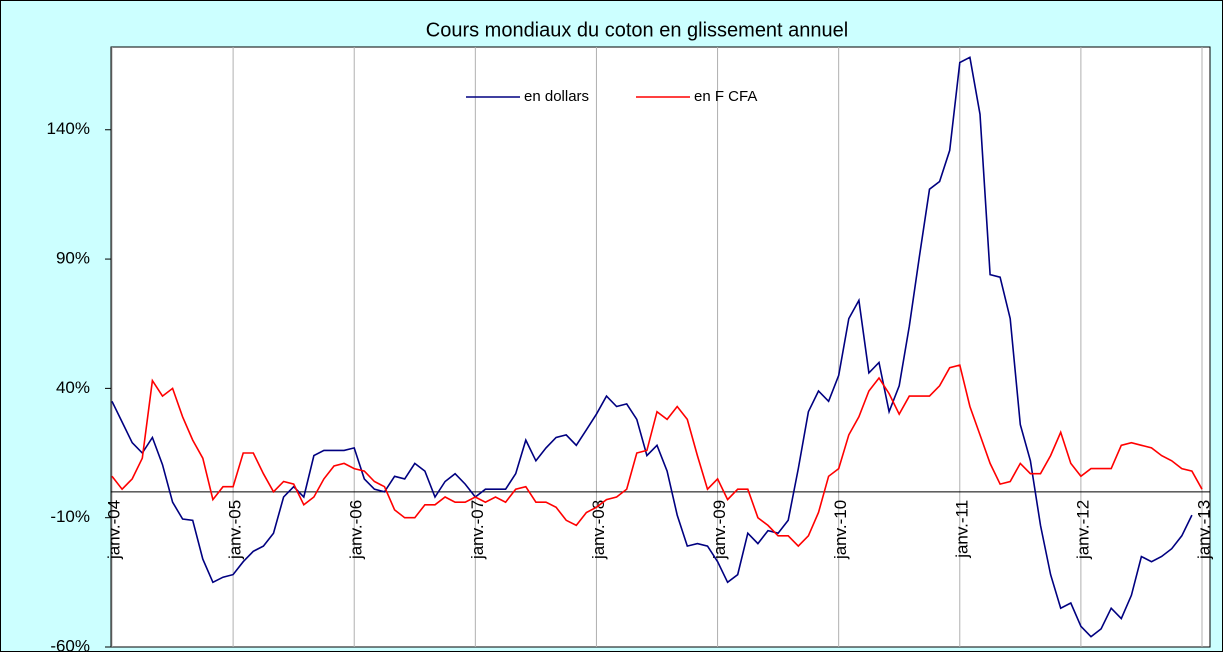 The image size is (1223, 652). I want to click on y-tick-label: -60%, so click(70, 644).